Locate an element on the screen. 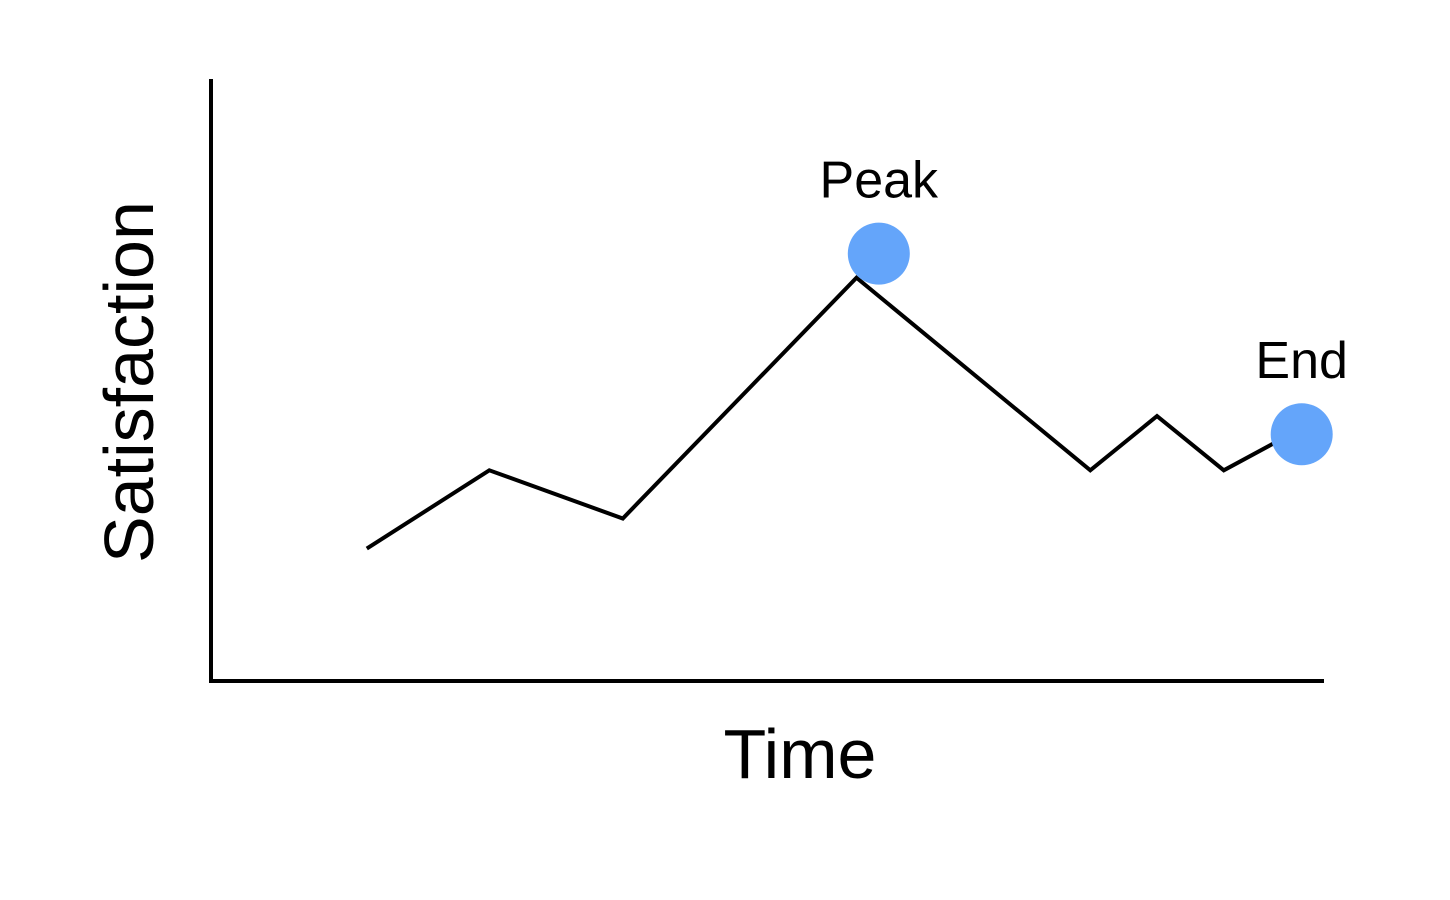 The image size is (1450, 900). peak-marker is located at coordinates (878, 253).